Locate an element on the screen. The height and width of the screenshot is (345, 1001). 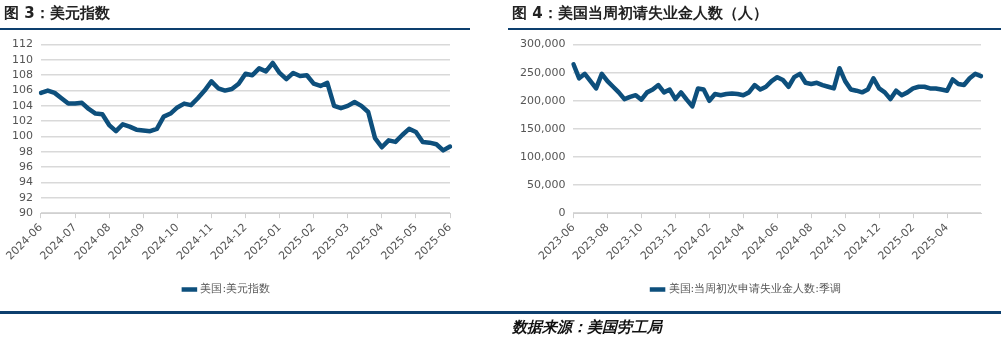
source-note: 数据来源：美国劳工局 is located at coordinates (587, 327).